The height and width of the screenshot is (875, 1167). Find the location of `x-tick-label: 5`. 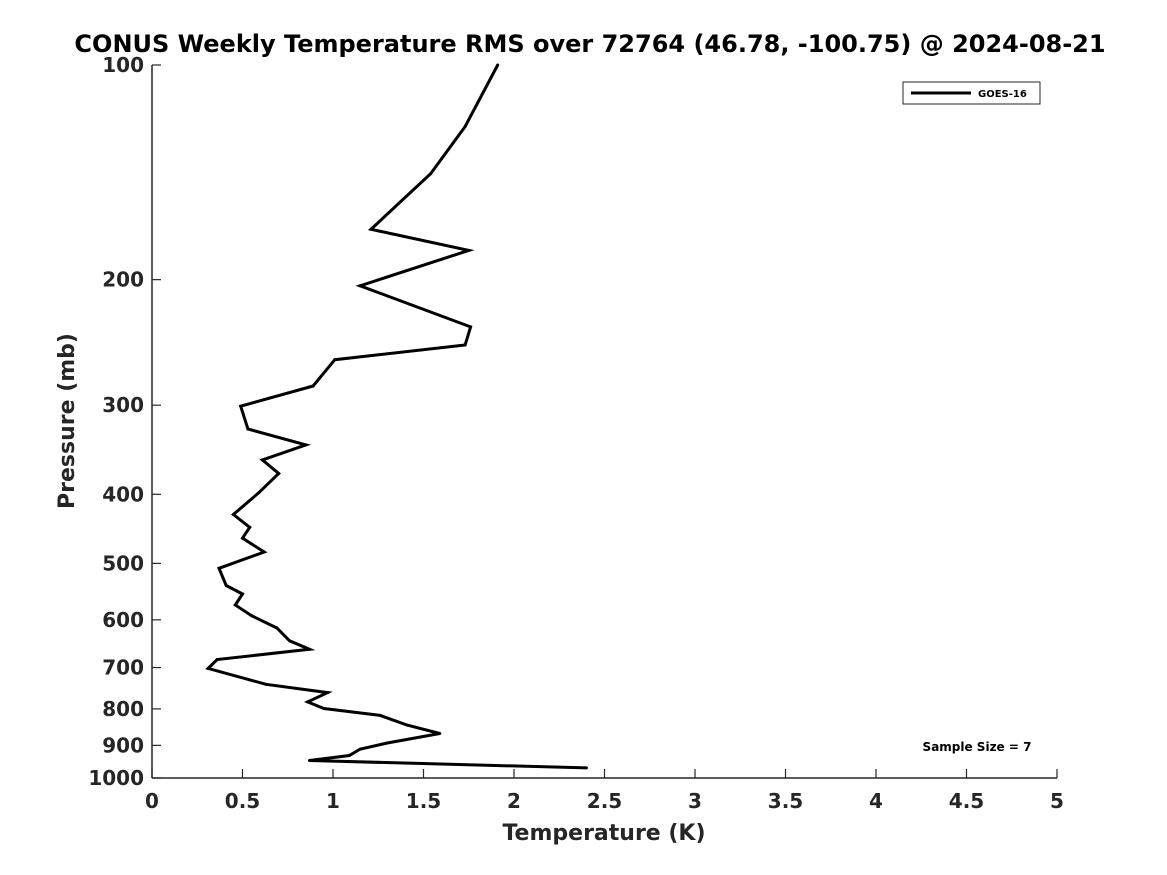

x-tick-label: 5 is located at coordinates (1057, 801).